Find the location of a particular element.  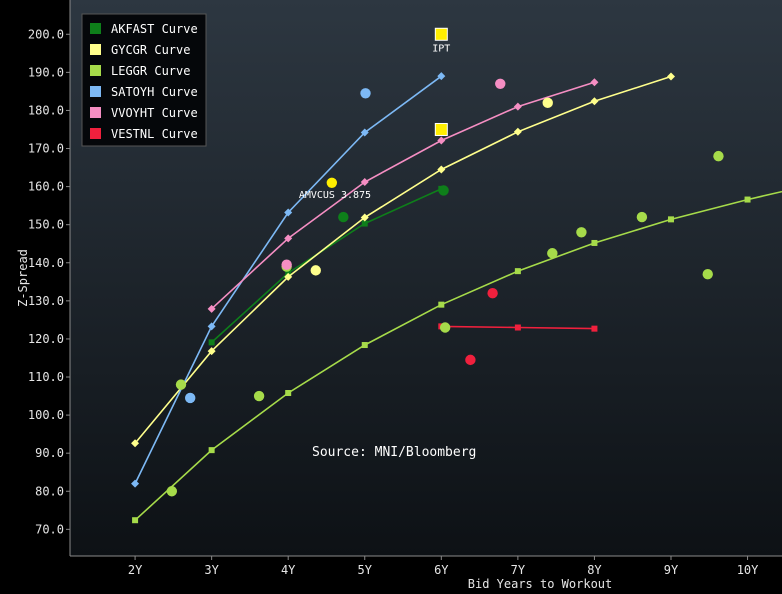

x-tick-label: 10Y is located at coordinates (748, 570).